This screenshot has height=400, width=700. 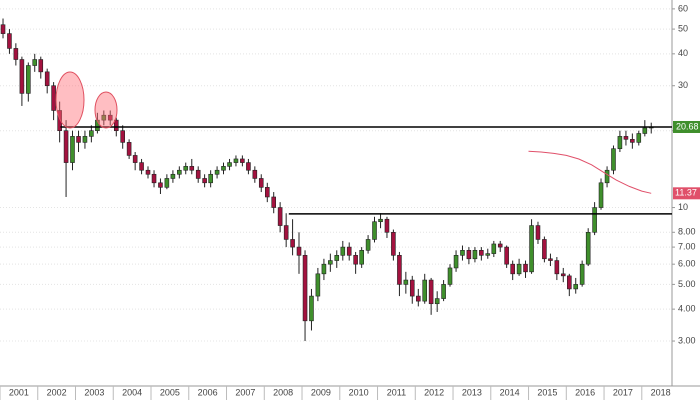 What do you see at coordinates (396, 392) in the screenshot?
I see `x-tick-label: 2011` at bounding box center [396, 392].